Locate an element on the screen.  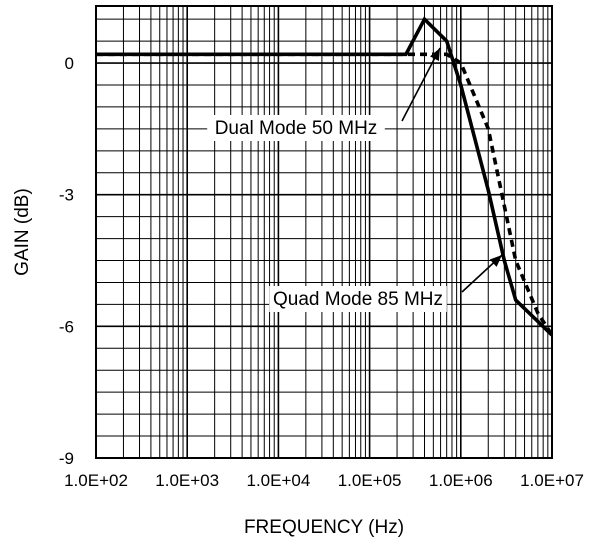
y-tick-label: -9 is located at coordinates (66, 458).